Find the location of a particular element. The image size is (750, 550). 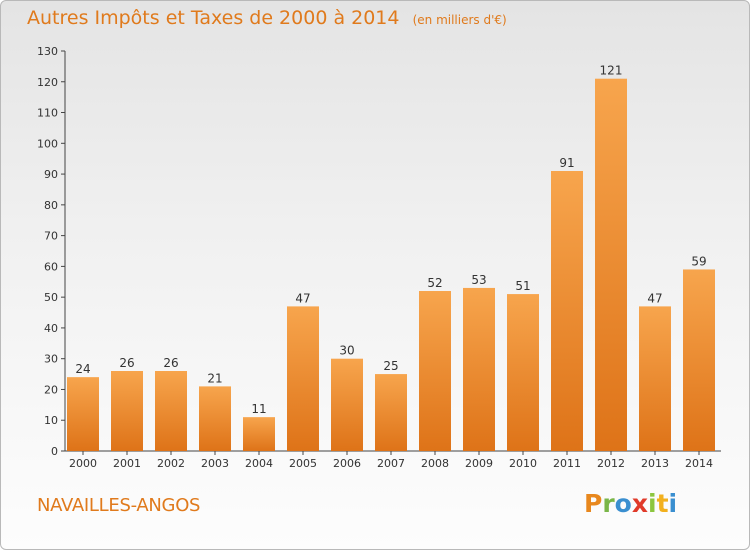

y-tick-label: 100 is located at coordinates (47, 143).